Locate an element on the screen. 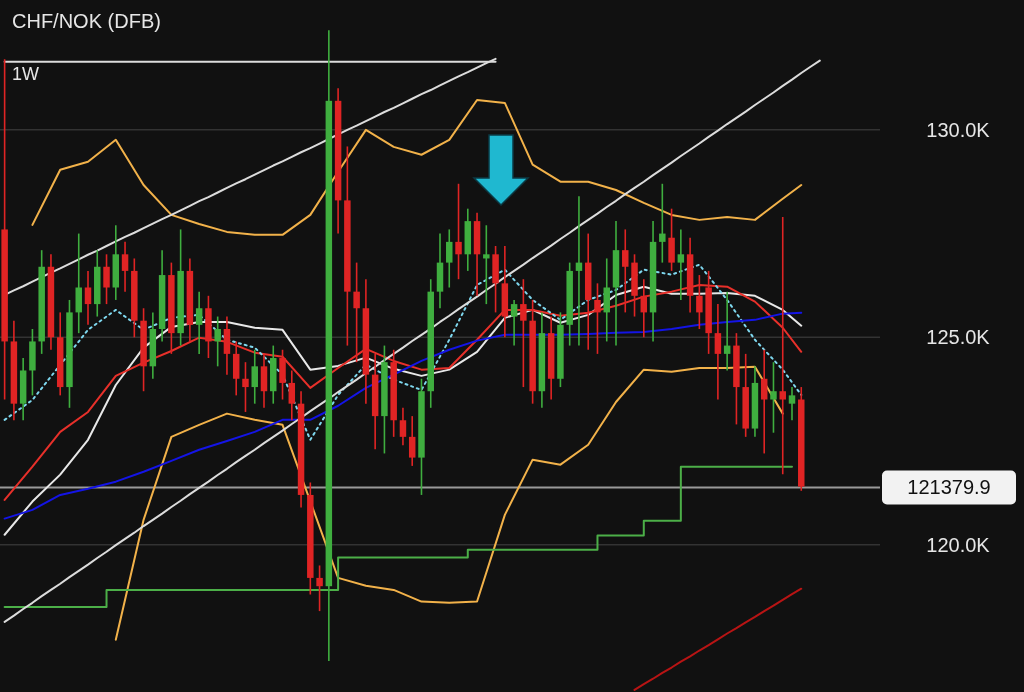 This screenshot has width=1024, height=692. ref-line-label: 121379.9 is located at coordinates (949, 487).